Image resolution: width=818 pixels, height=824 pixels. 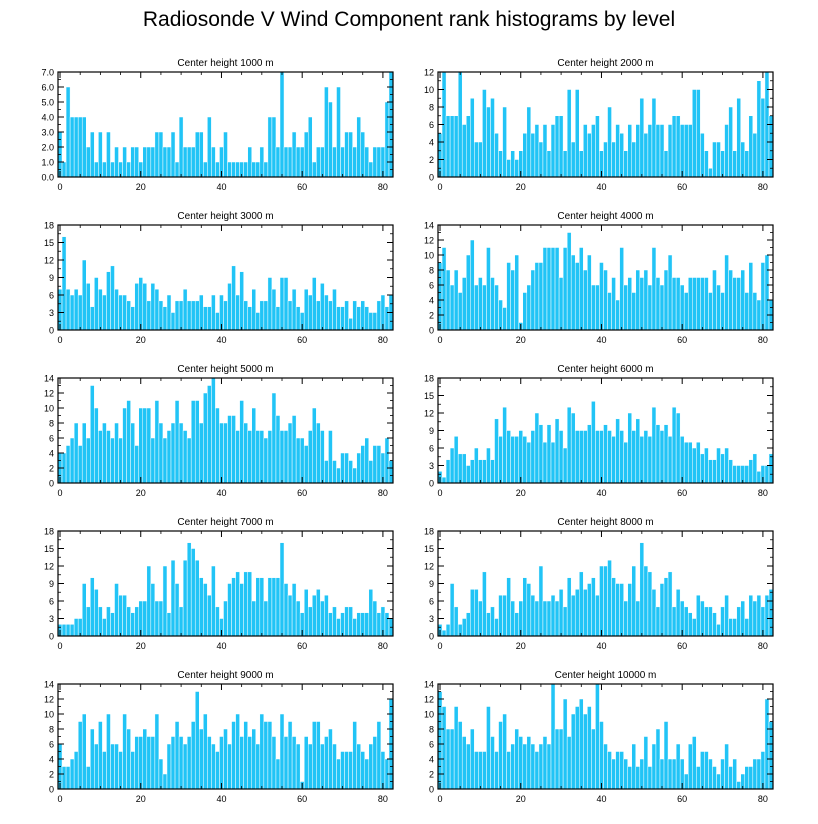 What do you see at coordinates (383, 187) in the screenshot?
I see `x-tick-label: 80` at bounding box center [383, 187].